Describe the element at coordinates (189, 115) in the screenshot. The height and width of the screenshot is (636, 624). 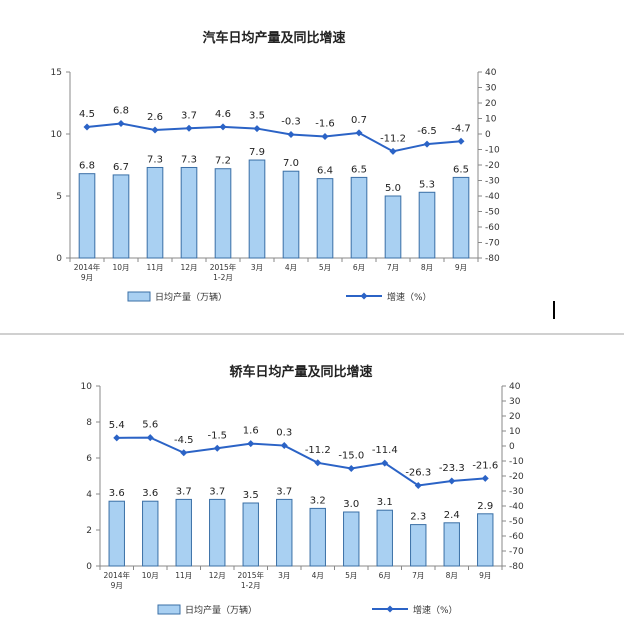
I see `line-value-label: 3.7` at that location.